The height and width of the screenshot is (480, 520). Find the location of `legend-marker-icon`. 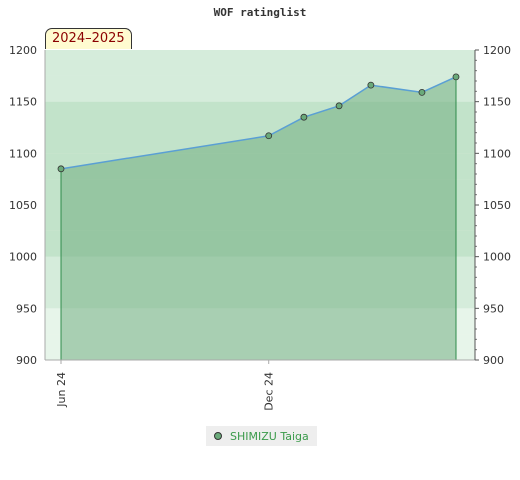

legend-marker-icon is located at coordinates (218, 436).